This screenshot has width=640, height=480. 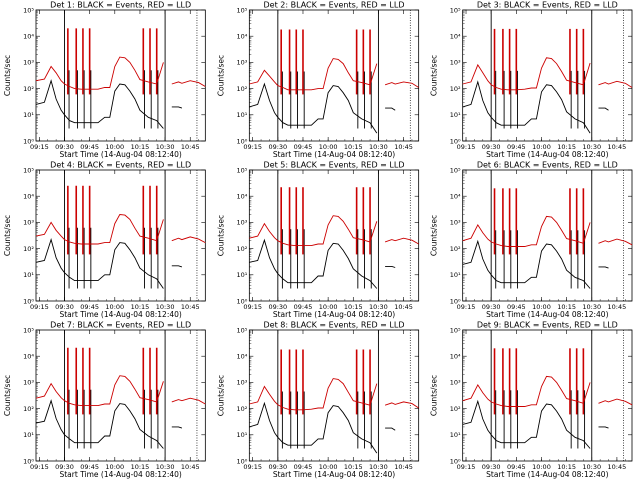 What do you see at coordinates (334, 325) in the screenshot?
I see `panel-title: Det 8: BLACK = Events, RED = LLD` at bounding box center [334, 325].